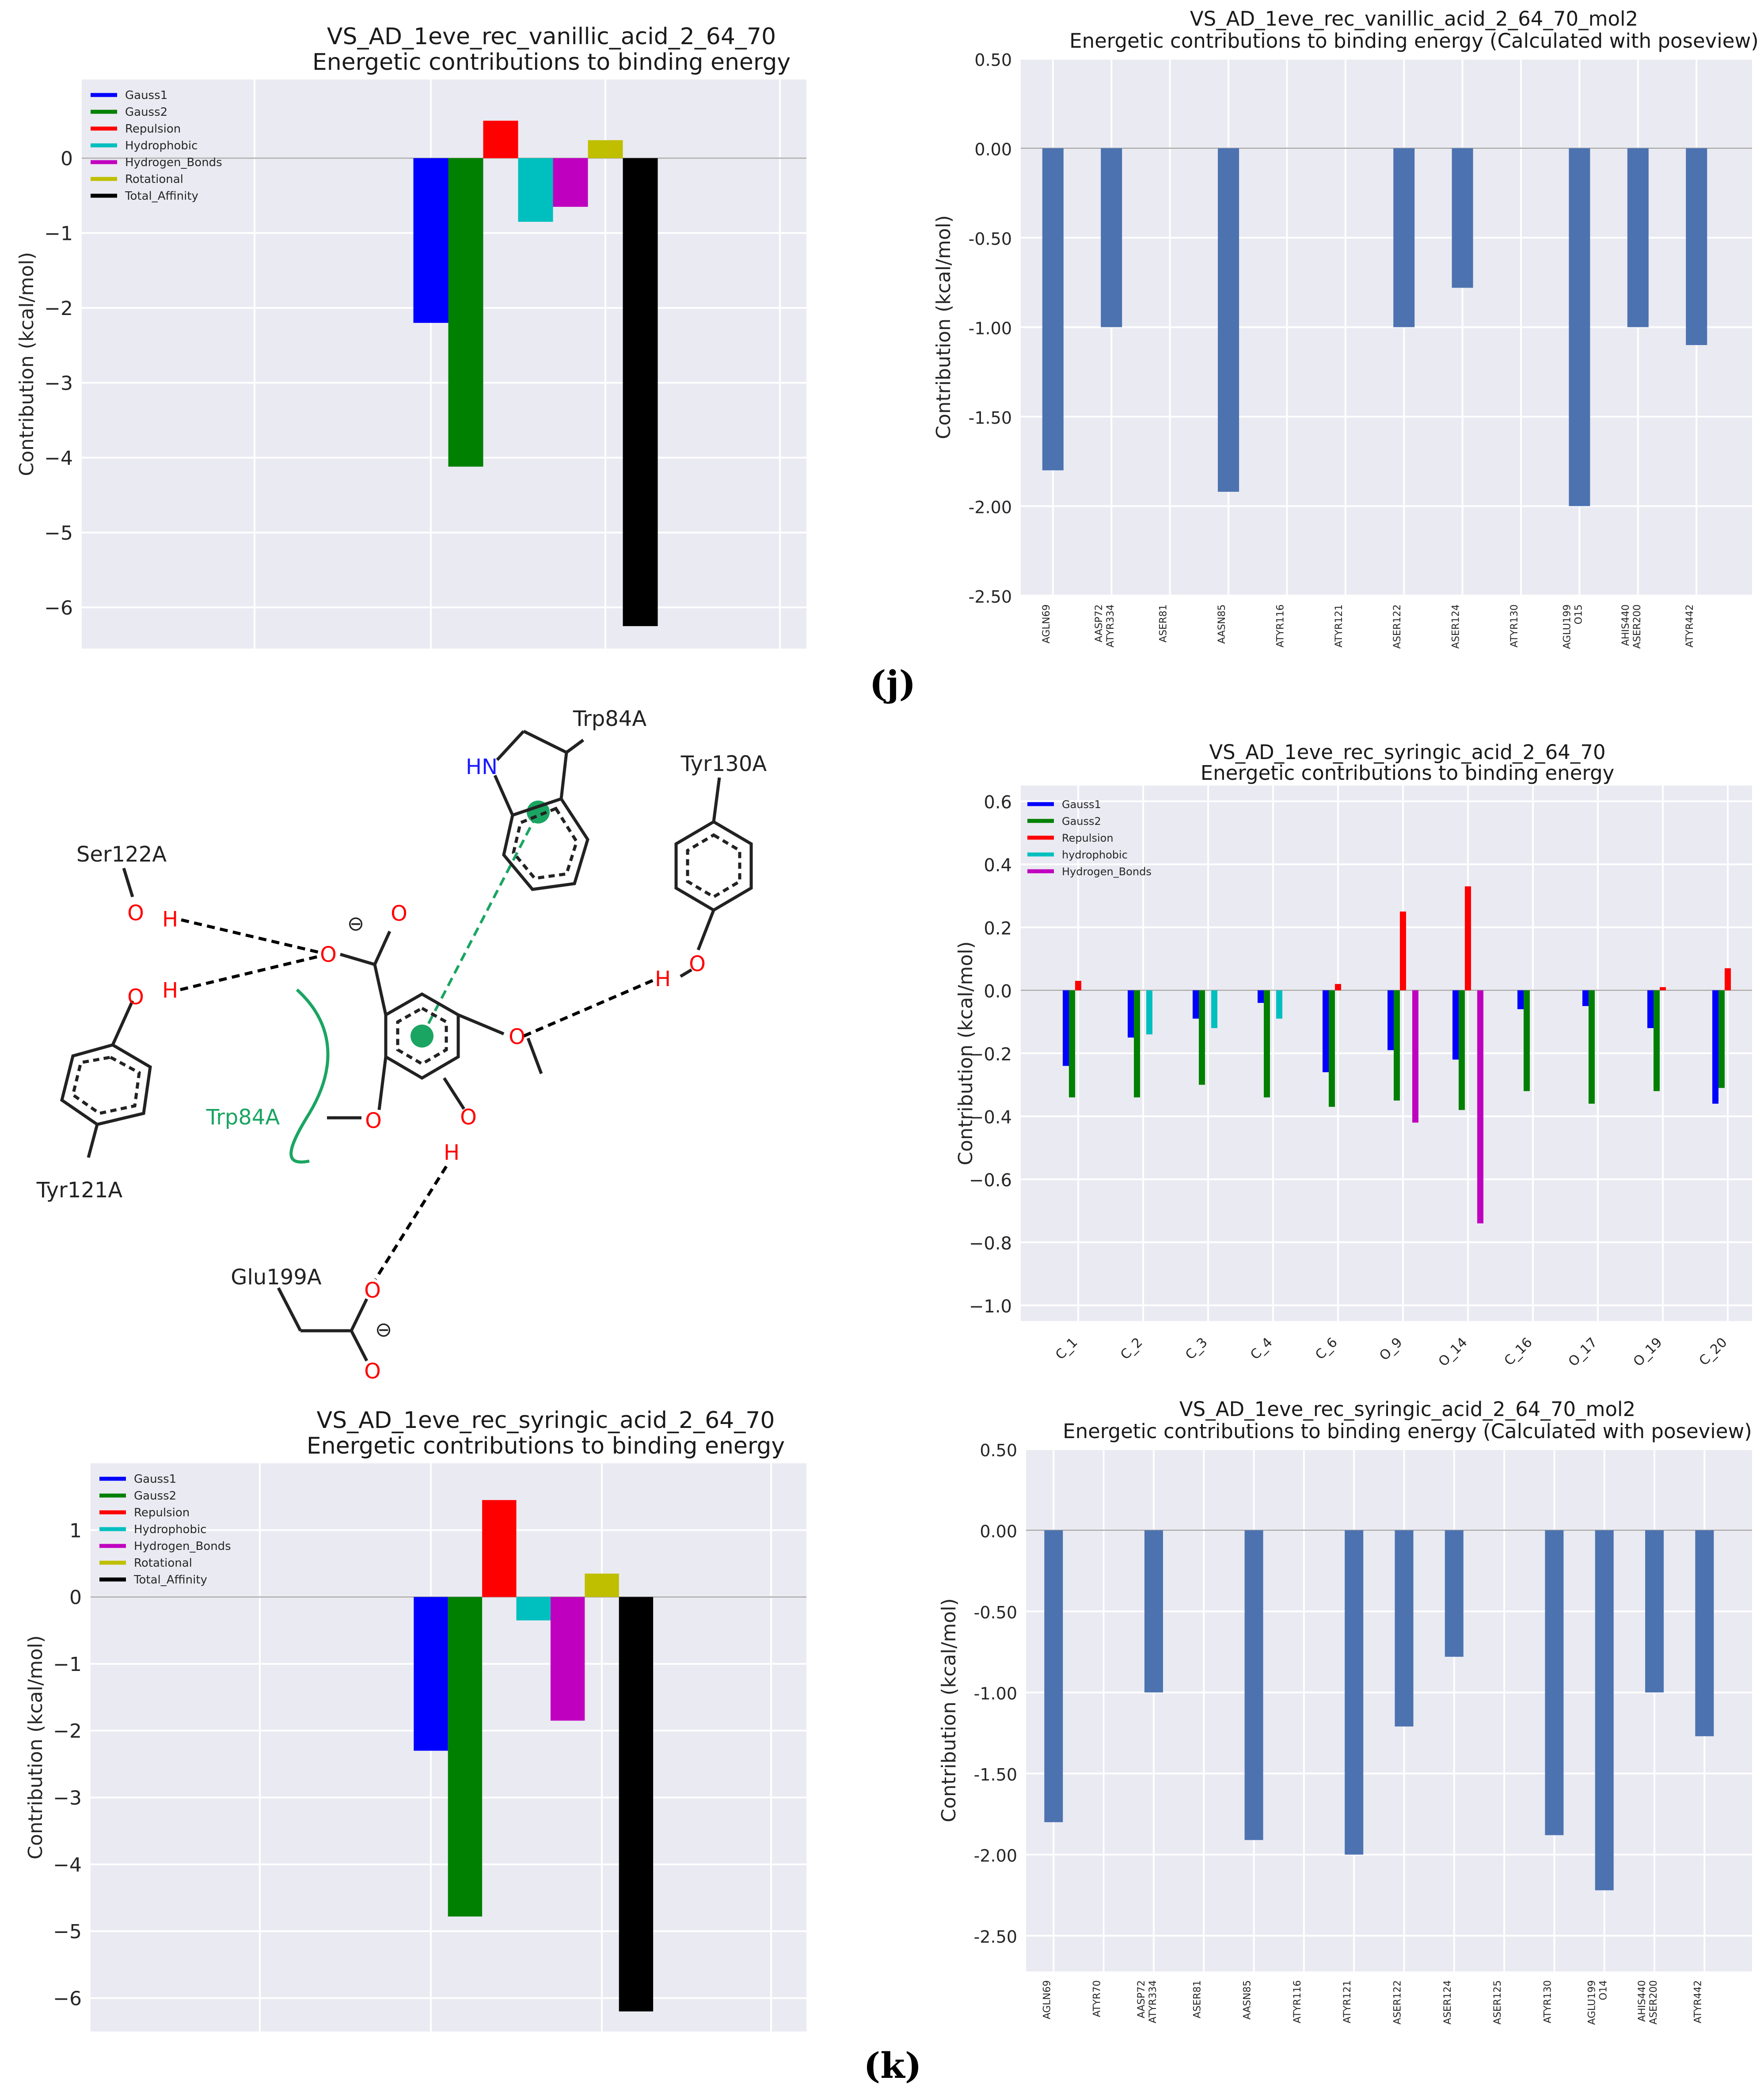  I want to click on legend-label-gauss1: Gauss1, so click(155, 1479).